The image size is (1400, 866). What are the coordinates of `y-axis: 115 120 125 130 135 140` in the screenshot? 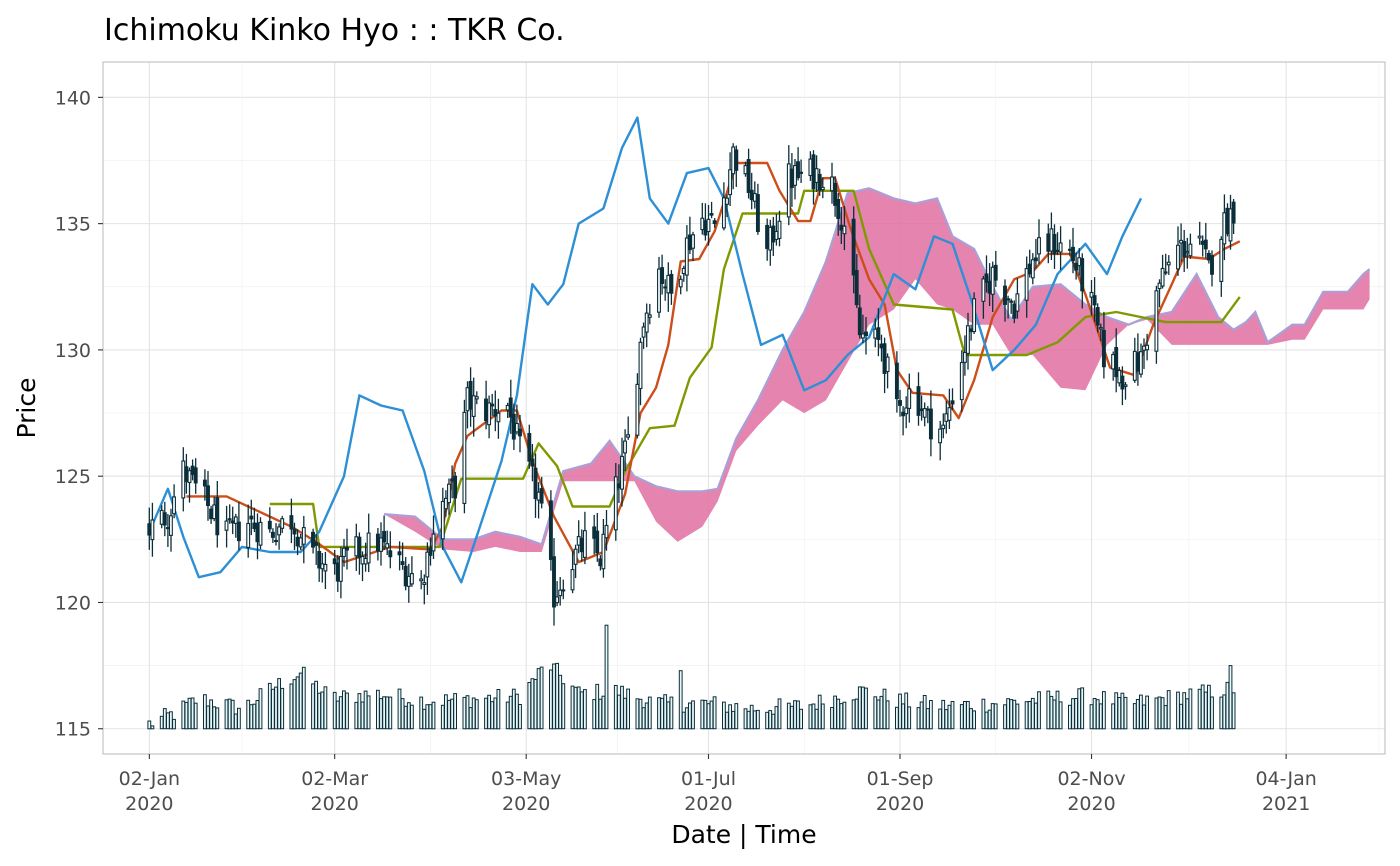 It's located at (79, 414).